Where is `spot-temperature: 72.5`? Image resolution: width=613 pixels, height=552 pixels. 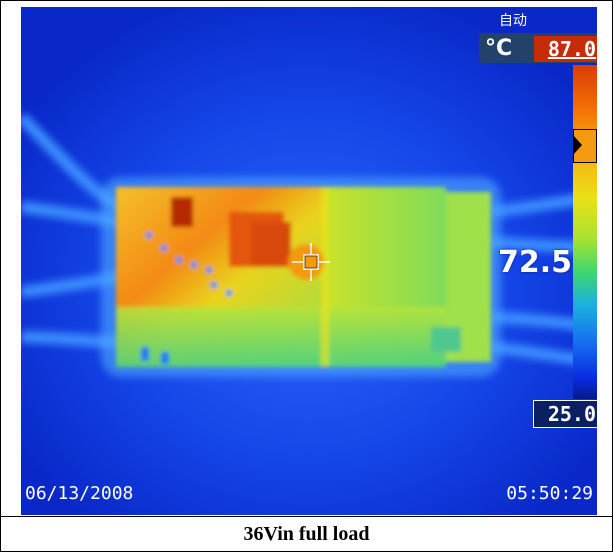
spot-temperature: 72.5 is located at coordinates (535, 262).